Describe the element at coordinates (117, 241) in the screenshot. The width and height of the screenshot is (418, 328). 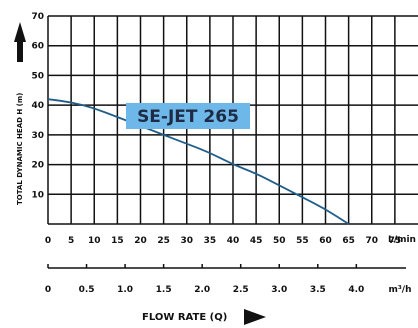
I see `x-tick-label-lmin: 15` at that location.